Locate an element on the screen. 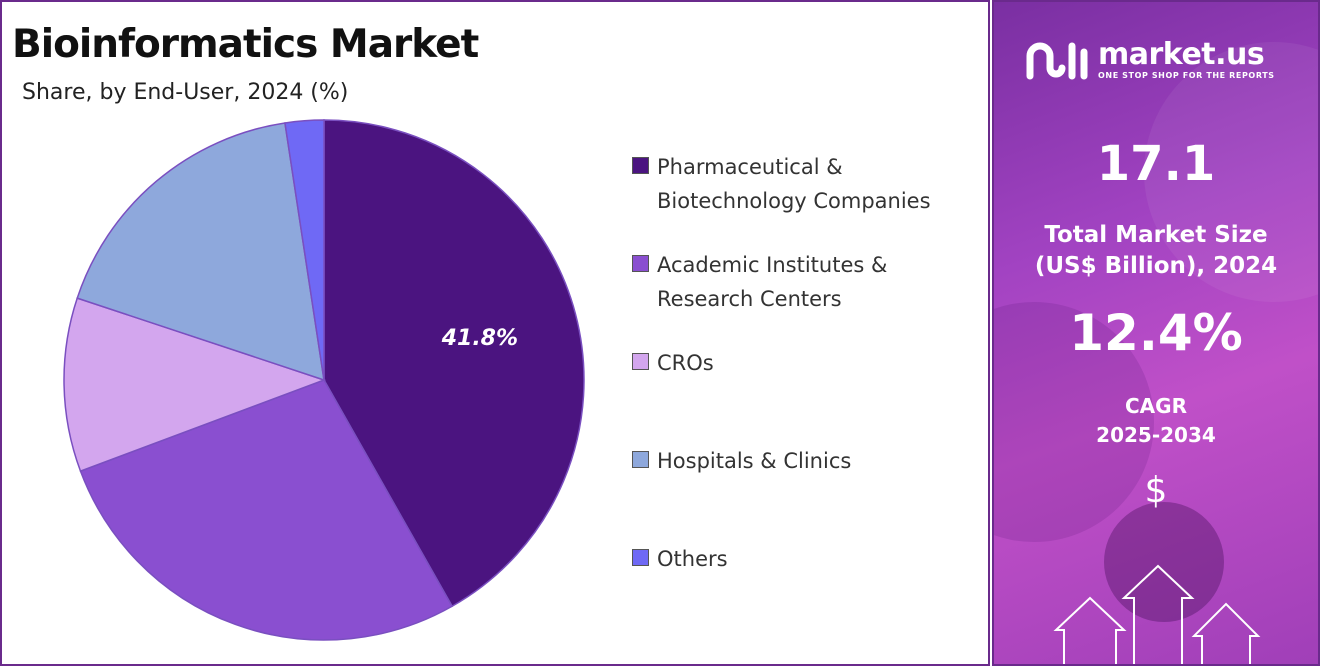 The width and height of the screenshot is (1320, 666). legend-item-hospitals: Hospitals & Clinics is located at coordinates (804, 461).